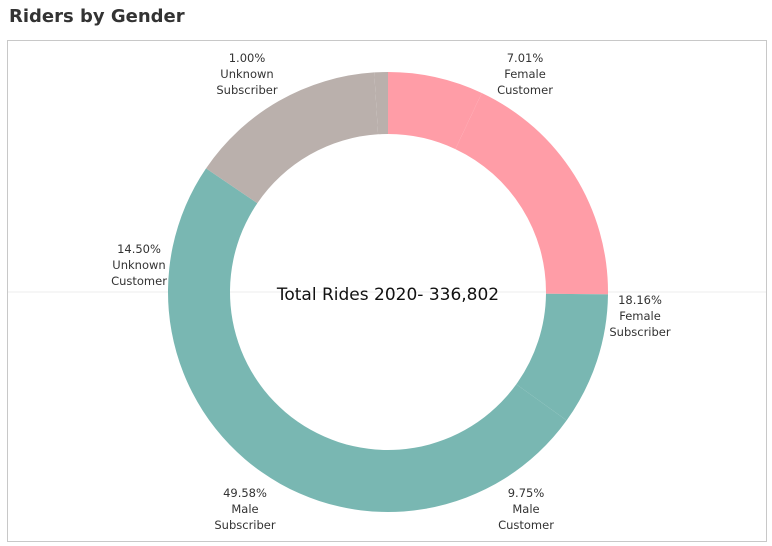 This screenshot has width=772, height=546. Describe the element at coordinates (292, 138) in the screenshot. I see `slice-unknown-customer` at that location.